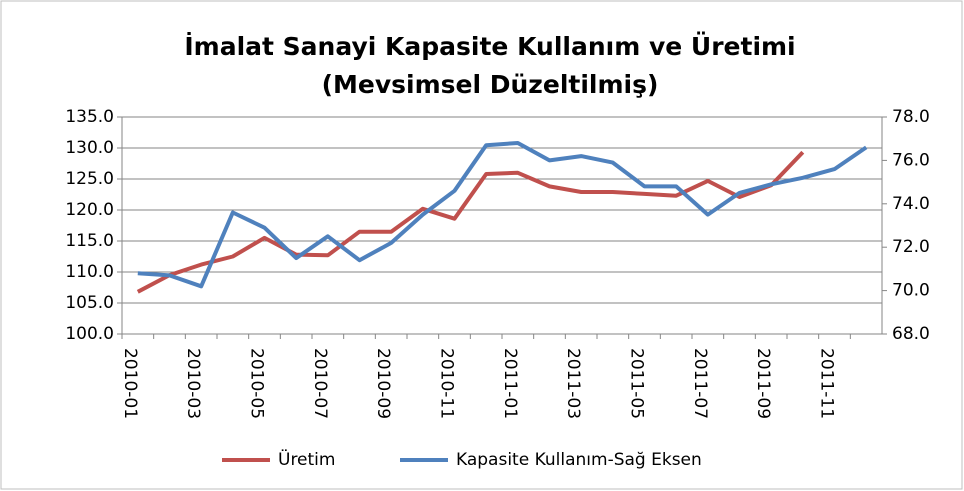 The height and width of the screenshot is (491, 964). Describe the element at coordinates (579, 460) in the screenshot. I see `legend-label: Kapasite Kullanım-Sağ Eksen` at that location.